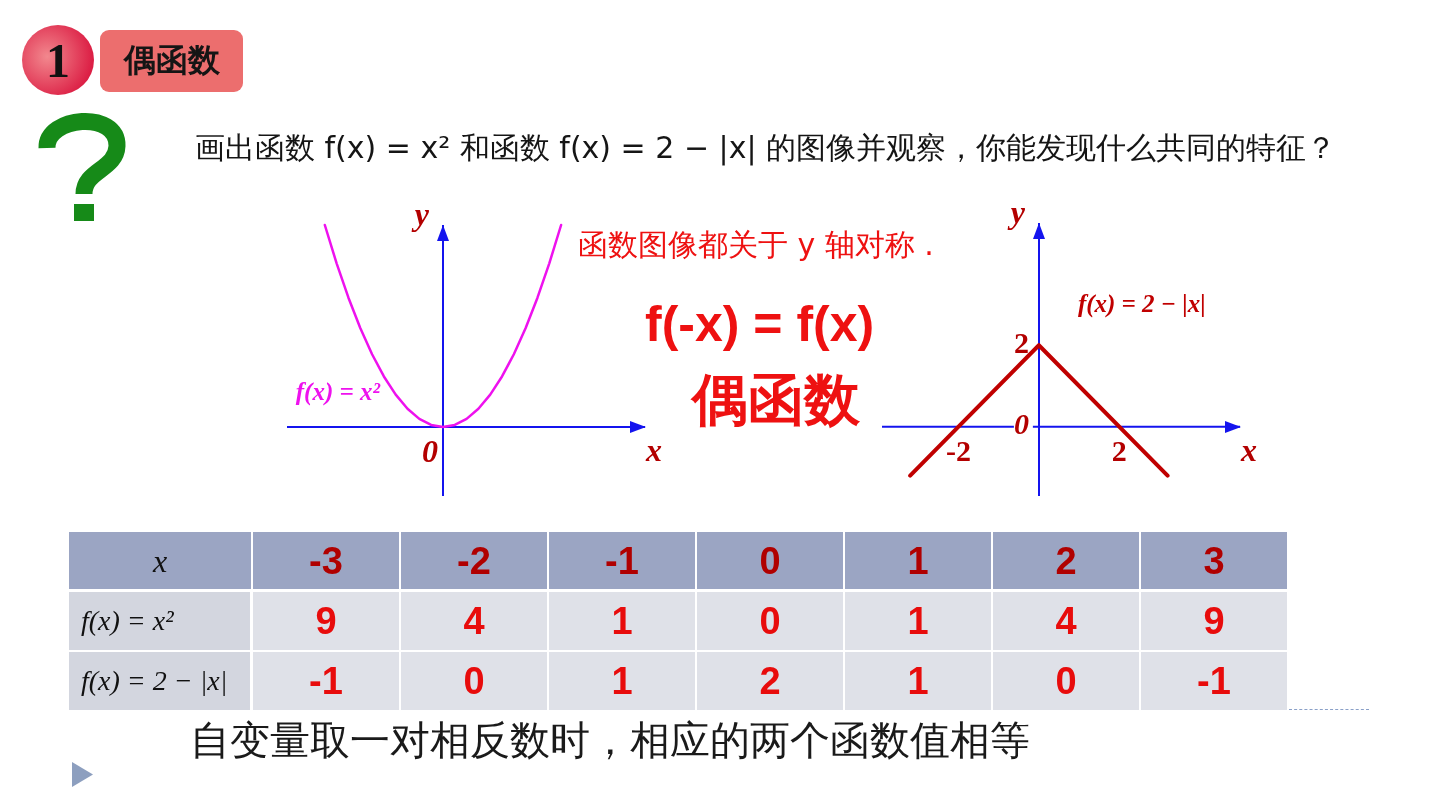 Image resolution: width=1440 pixels, height=810 pixels. What do you see at coordinates (760, 325) in the screenshot?
I see `text: f(-x) = f(x)` at bounding box center [760, 325].